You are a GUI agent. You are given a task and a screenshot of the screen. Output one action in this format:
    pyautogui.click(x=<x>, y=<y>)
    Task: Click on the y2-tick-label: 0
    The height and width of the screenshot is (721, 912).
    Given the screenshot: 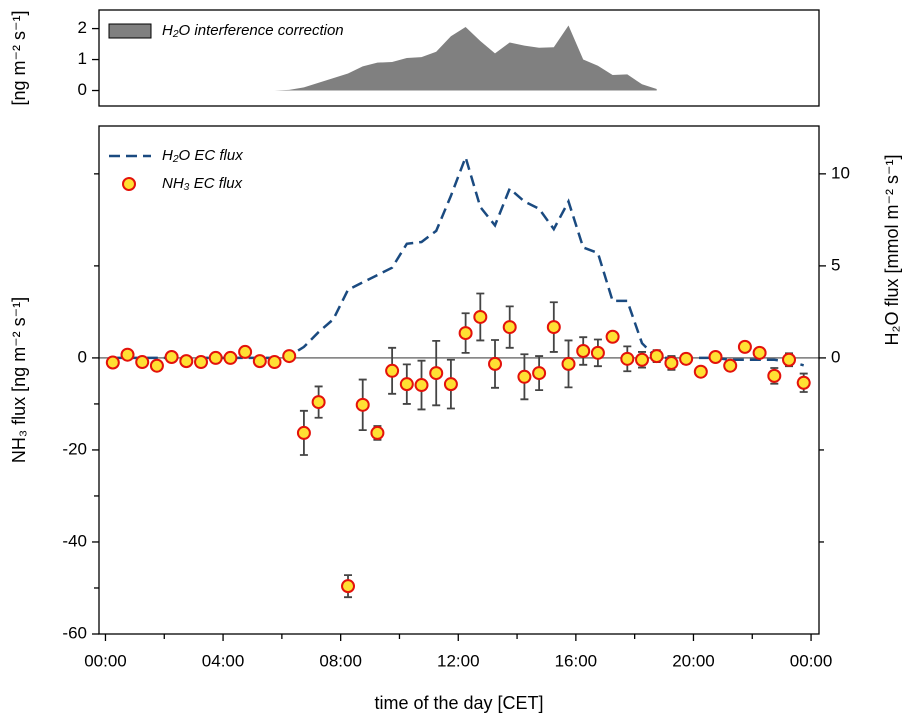 What is the action you would take?
    pyautogui.click(x=835, y=356)
    